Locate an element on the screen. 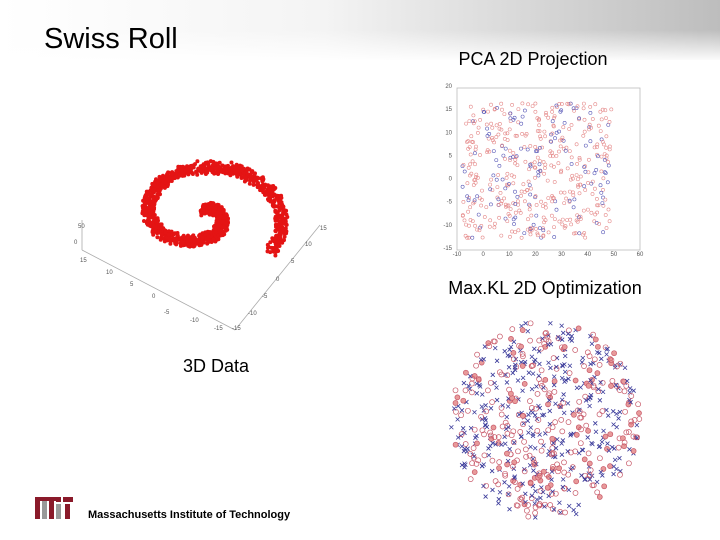 This screenshot has width=720, height=540. axis-label: 15 is located at coordinates (83, 261).